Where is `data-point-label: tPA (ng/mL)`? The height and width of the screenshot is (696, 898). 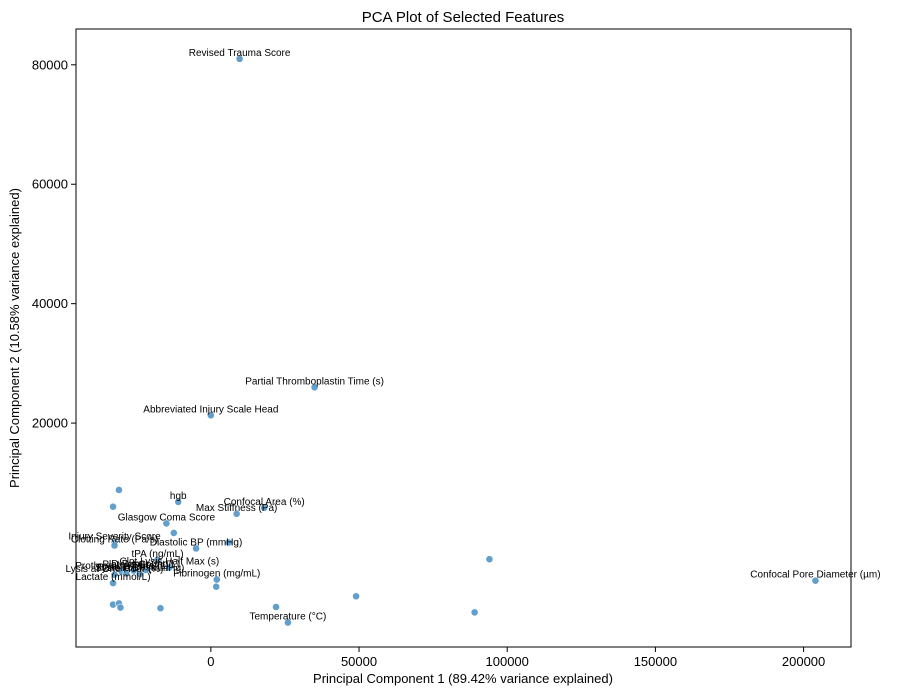
data-point-label: tPA (ng/mL) is located at coordinates (157, 554).